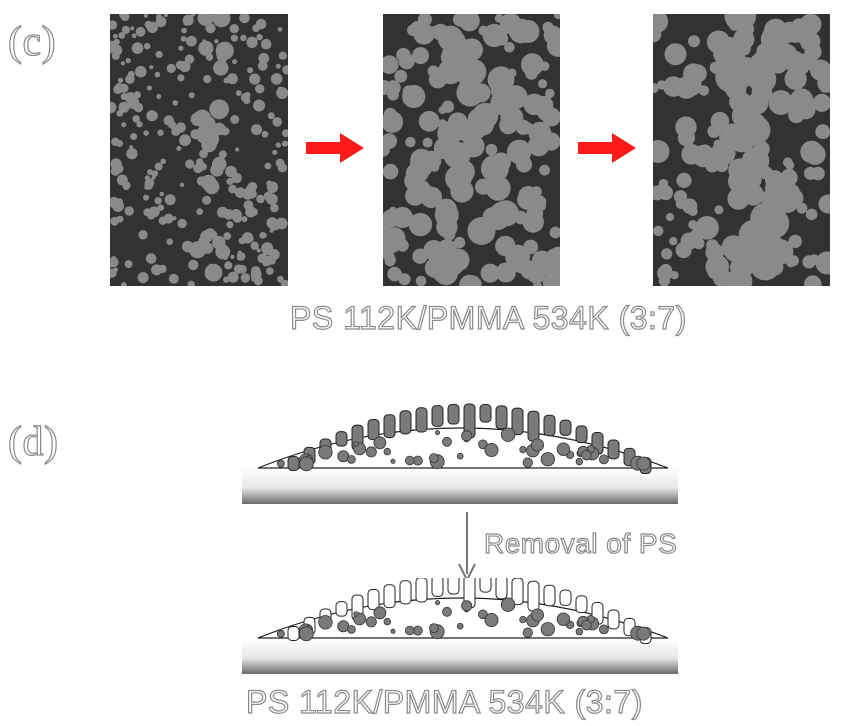  Describe the element at coordinates (467, 549) in the screenshot. I see `down-arrow-icon` at that location.